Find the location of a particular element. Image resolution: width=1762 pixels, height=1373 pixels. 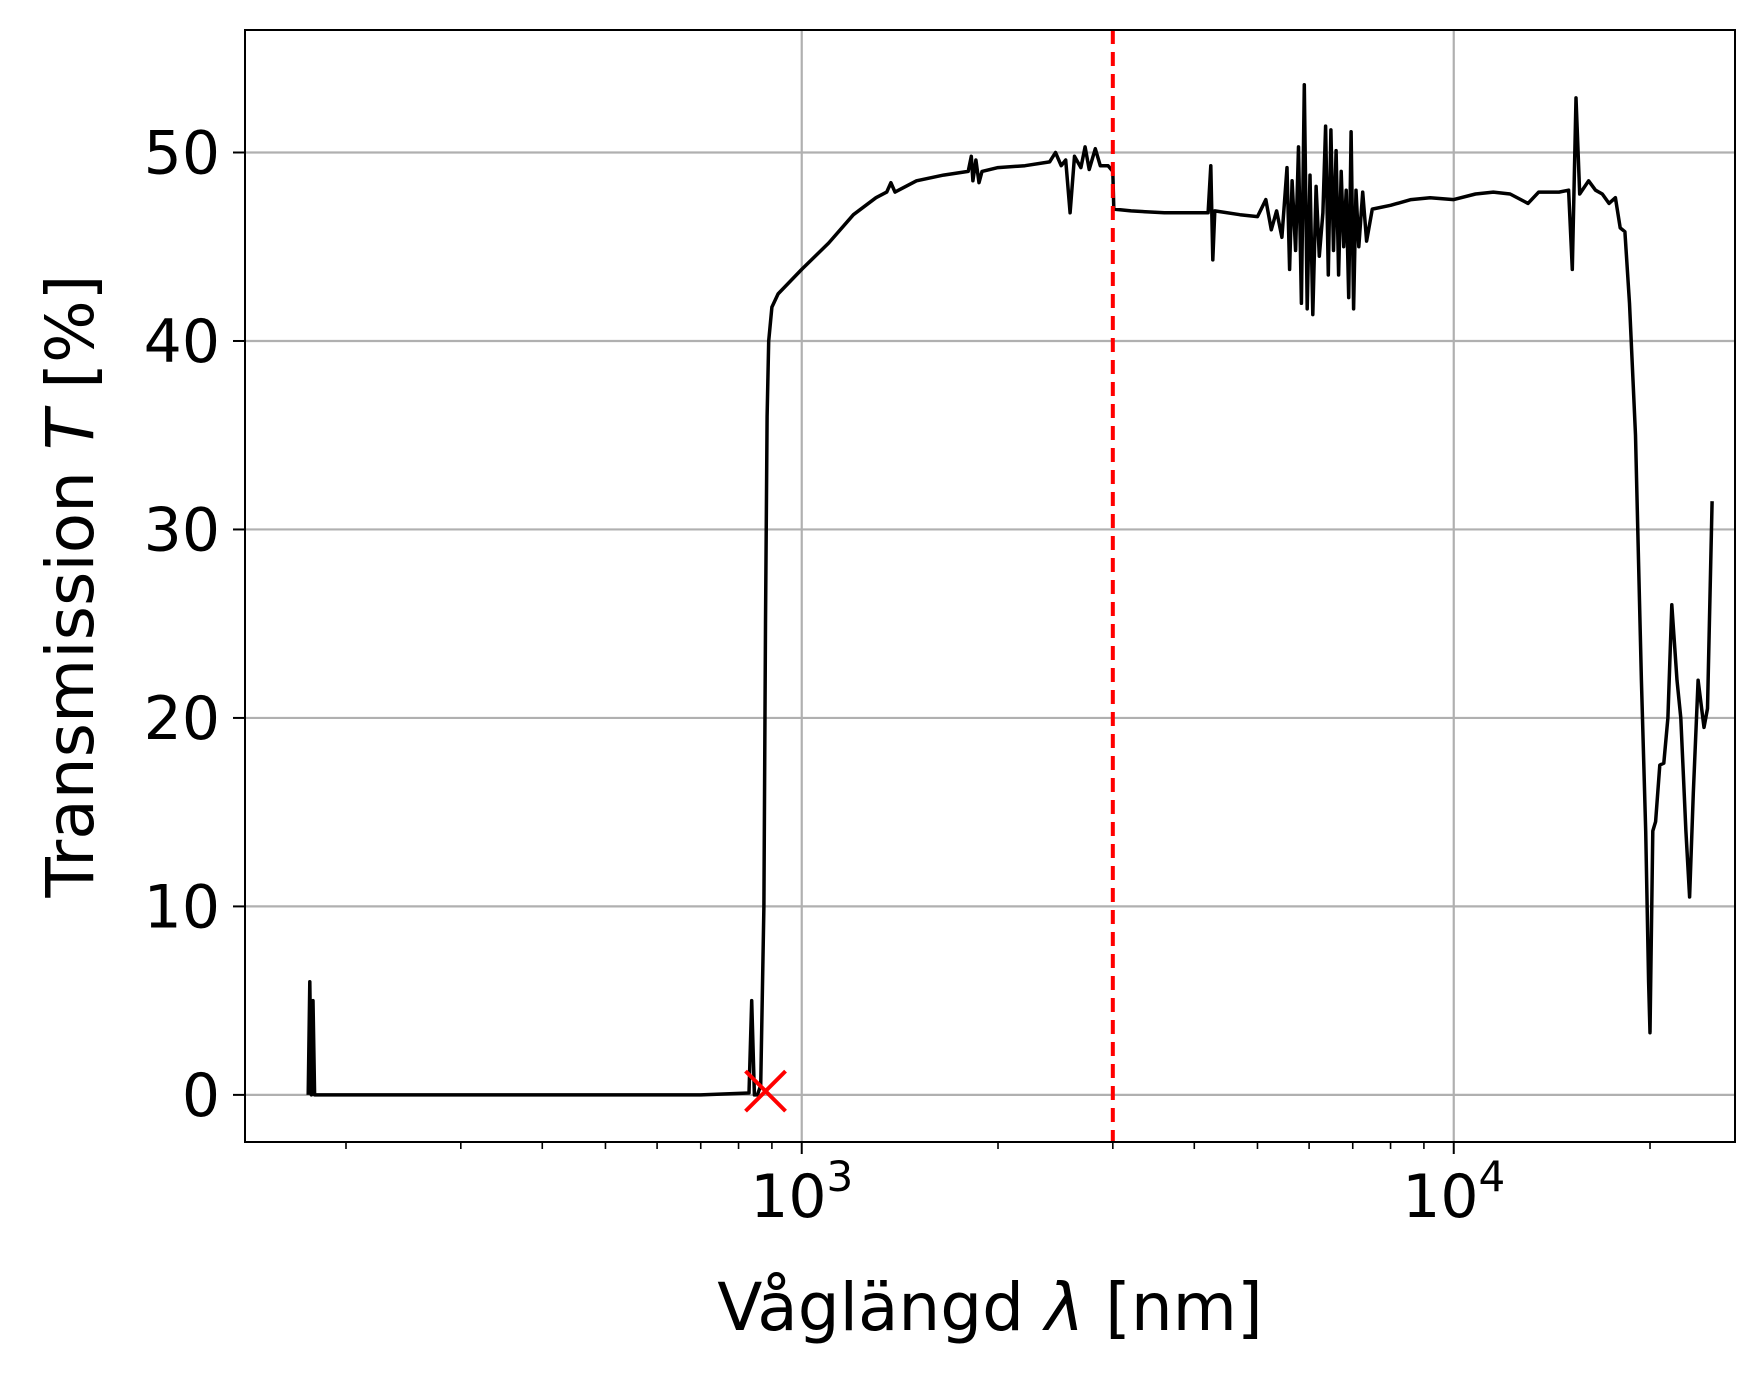

y-tick-label: 10 is located at coordinates (182, 907).